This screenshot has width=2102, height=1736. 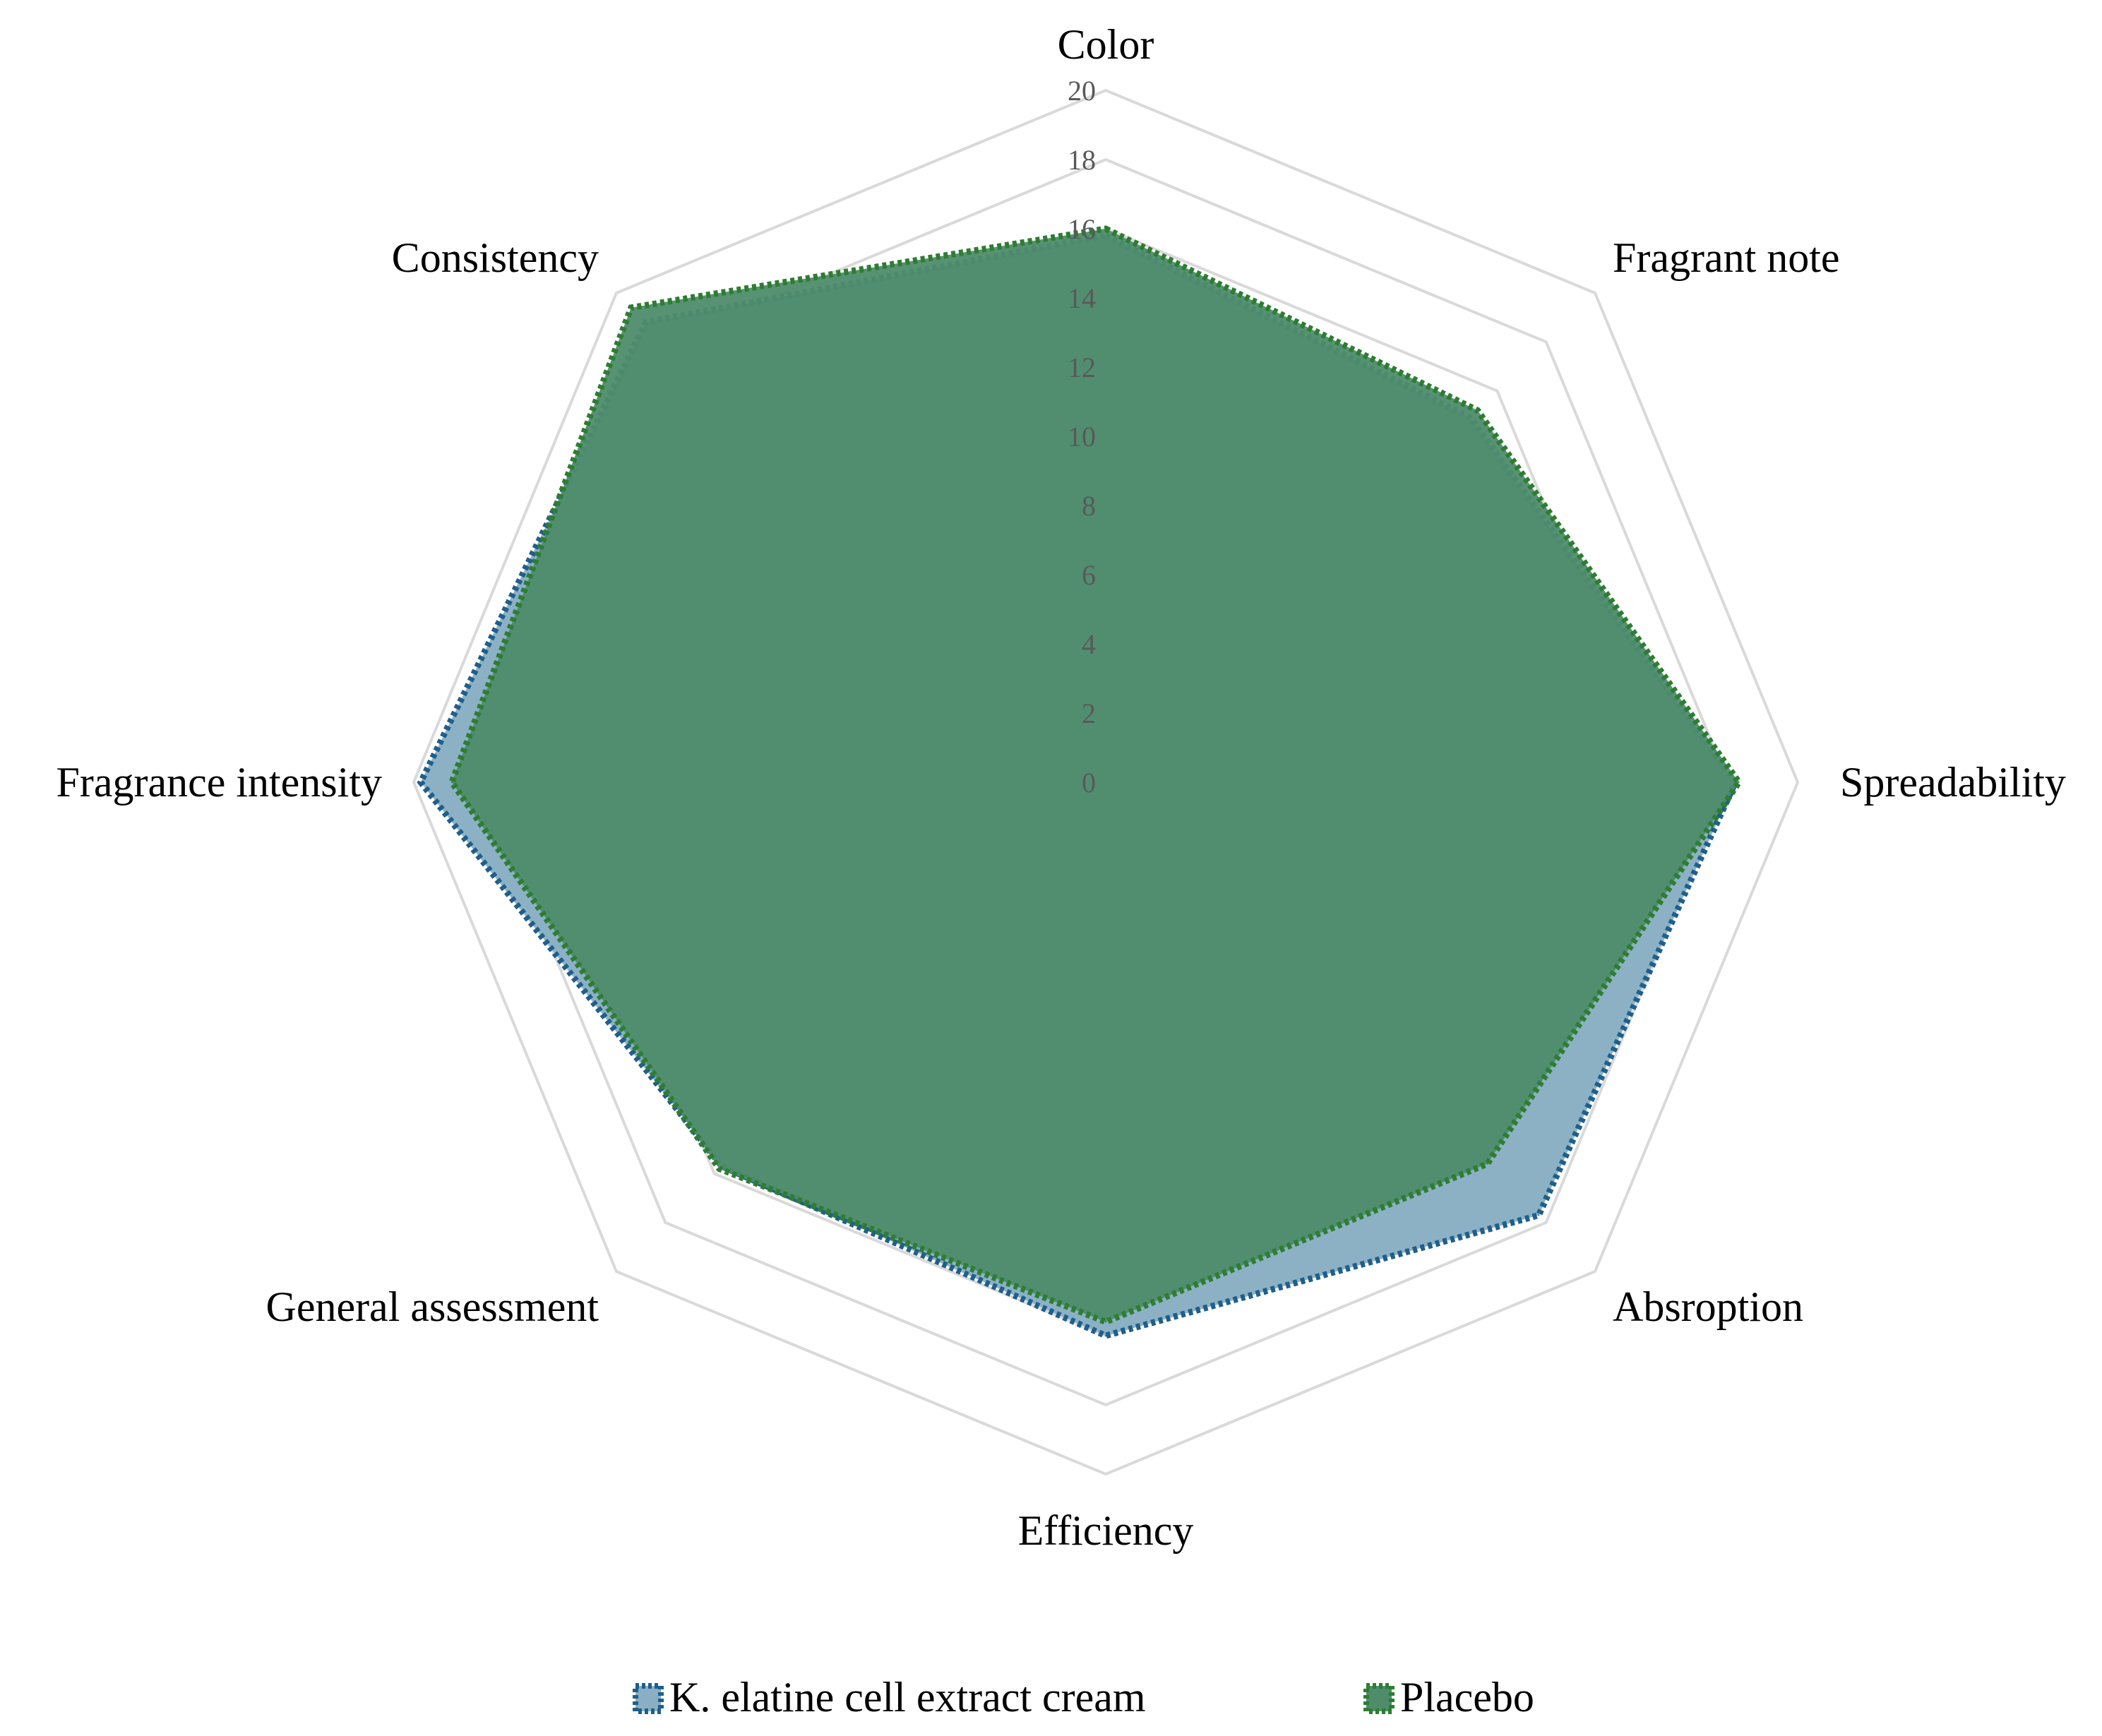 I want to click on axis-label: General assessment, so click(x=432, y=1306).